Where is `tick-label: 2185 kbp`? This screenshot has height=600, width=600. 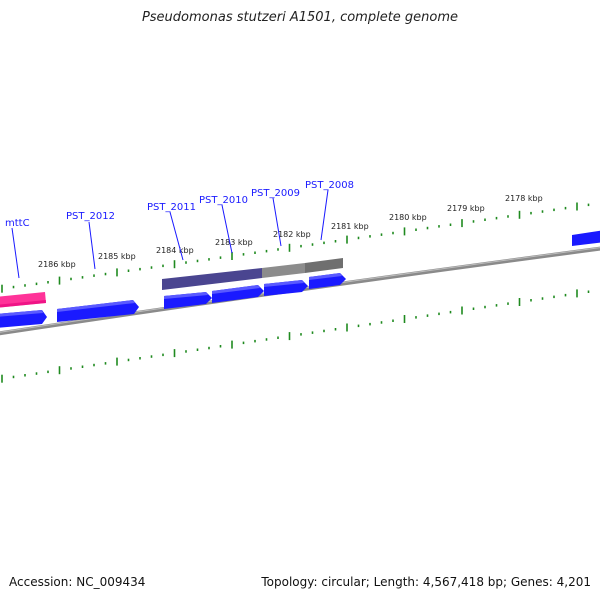 tick-label: 2185 kbp is located at coordinates (117, 256).